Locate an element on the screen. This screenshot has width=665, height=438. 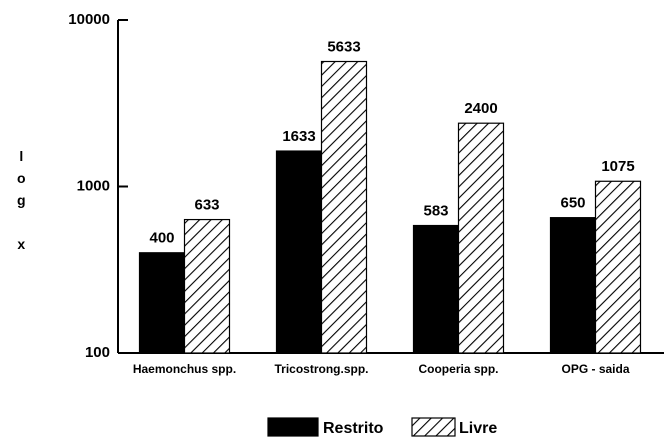
y-axis-label: log x is located at coordinates (21, 203).